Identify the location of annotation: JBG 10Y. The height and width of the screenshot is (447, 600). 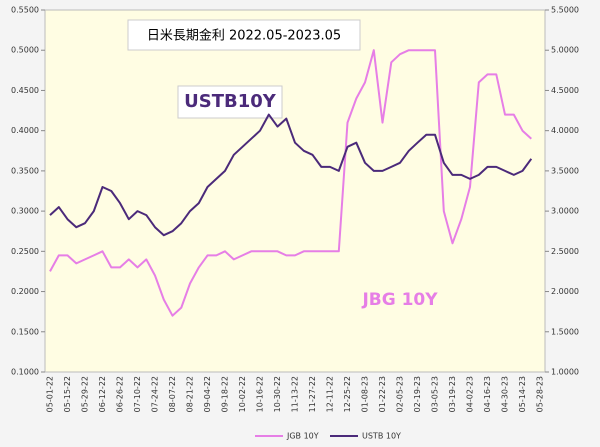
(399, 300).